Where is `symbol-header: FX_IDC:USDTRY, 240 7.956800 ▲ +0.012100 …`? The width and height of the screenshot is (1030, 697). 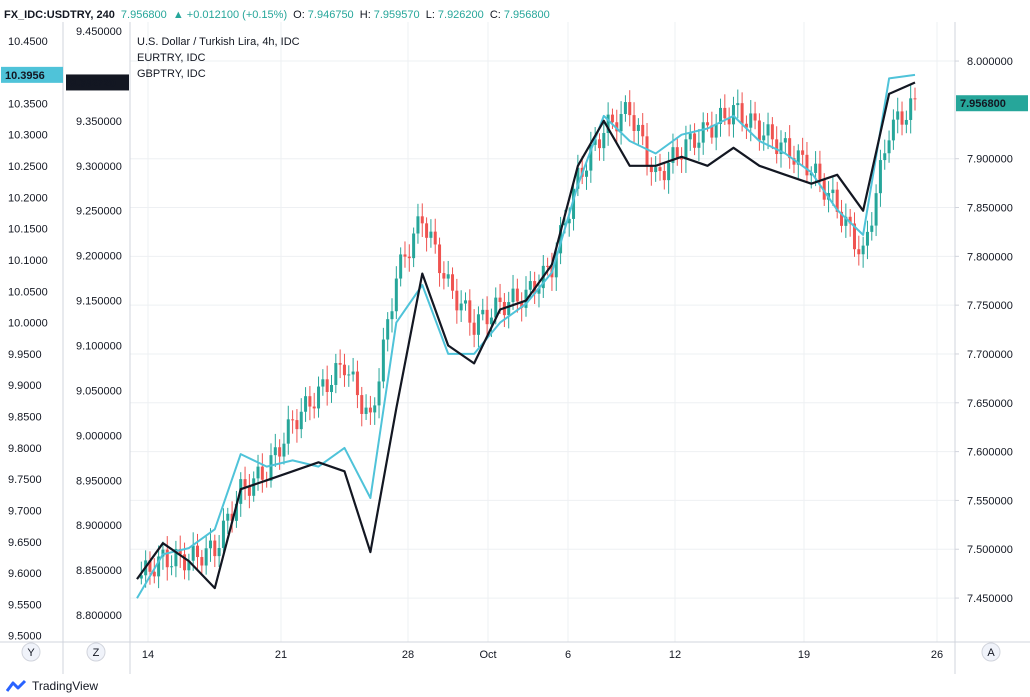 symbol-header: FX_IDC:USDTRY, 240 7.956800 ▲ +0.012100 … is located at coordinates (278, 15).